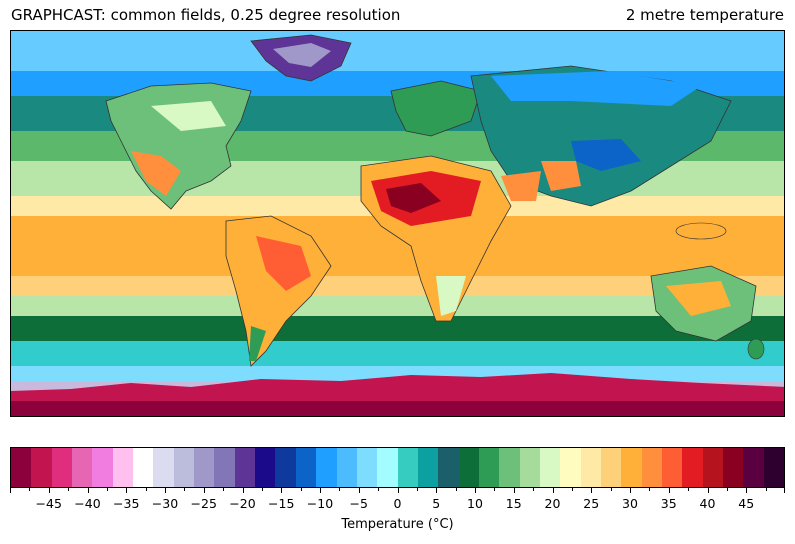 This screenshot has width=795, height=544. What do you see at coordinates (701, 231) in the screenshot?
I see `indonesia` at bounding box center [701, 231].